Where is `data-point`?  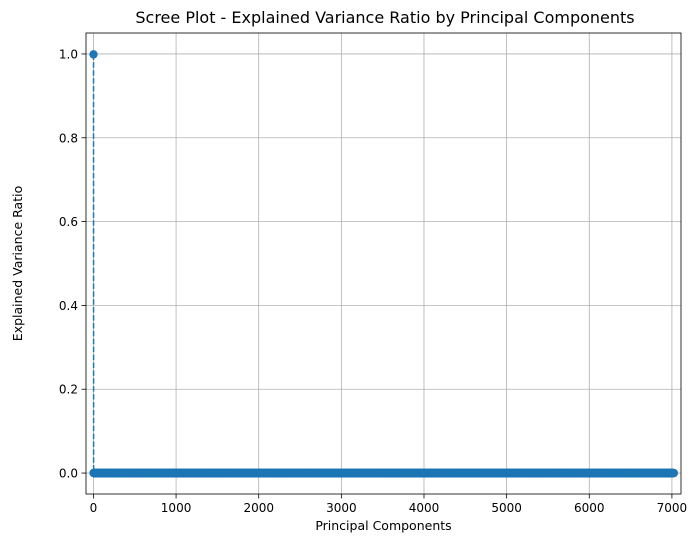 data-point is located at coordinates (93, 54).